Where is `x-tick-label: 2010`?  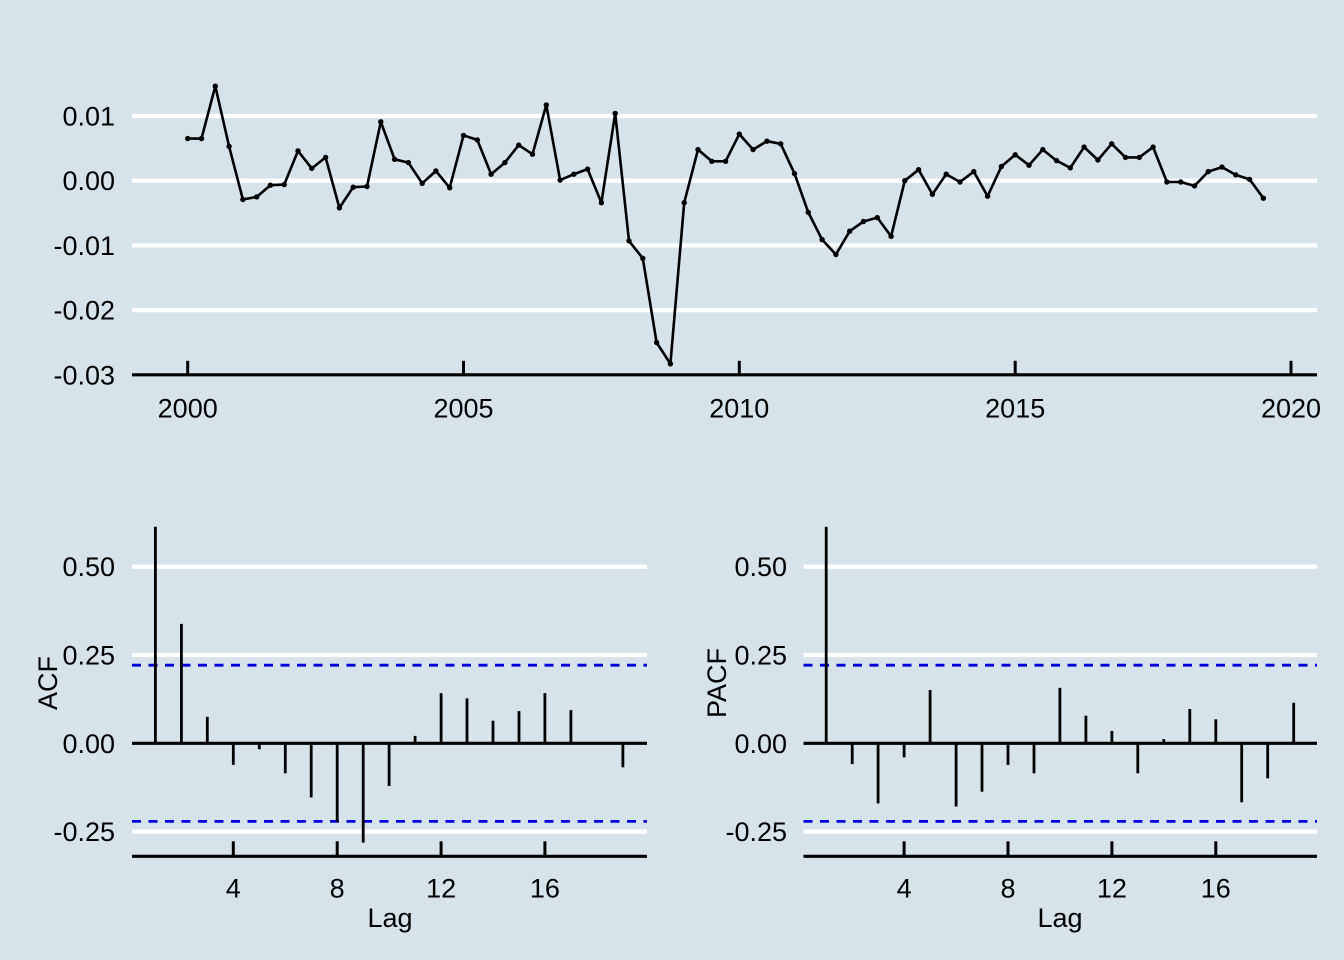 x-tick-label: 2010 is located at coordinates (739, 409).